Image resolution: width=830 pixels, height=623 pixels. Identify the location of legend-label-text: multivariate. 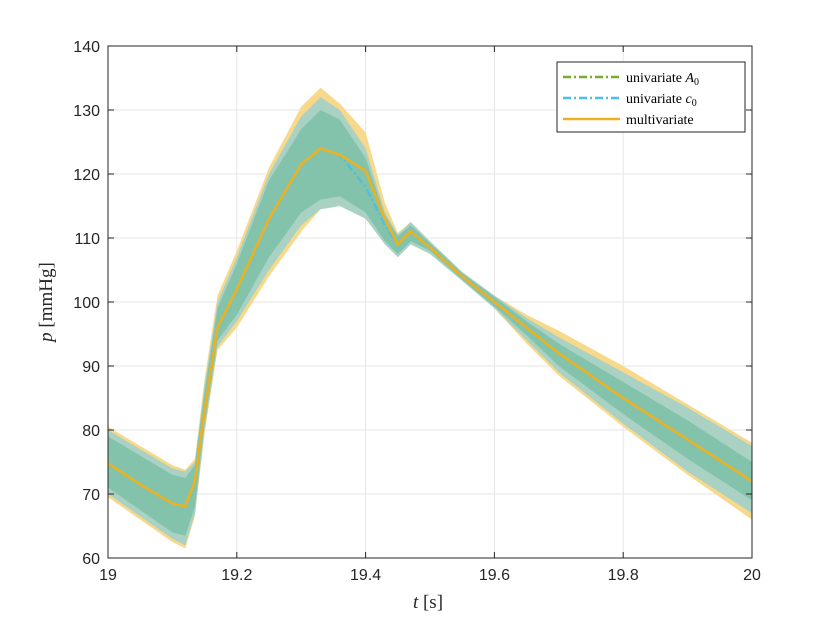
(660, 120).